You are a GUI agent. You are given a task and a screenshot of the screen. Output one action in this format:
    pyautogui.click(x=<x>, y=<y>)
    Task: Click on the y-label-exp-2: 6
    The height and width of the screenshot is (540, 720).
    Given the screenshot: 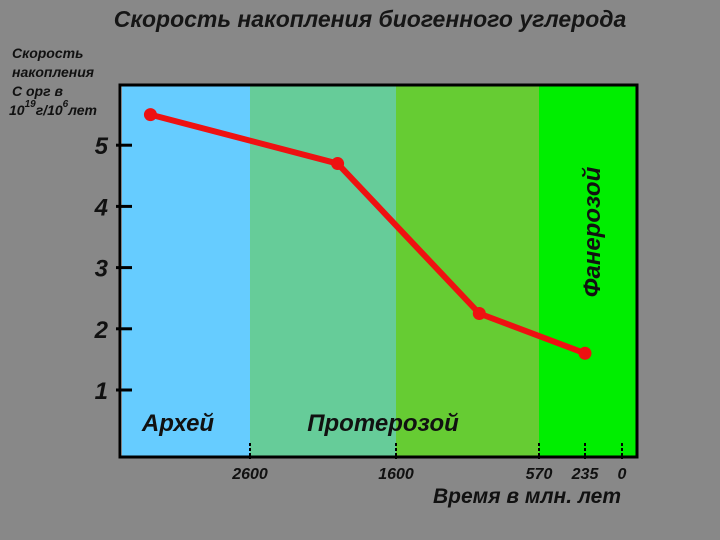 What is the action you would take?
    pyautogui.click(x=65, y=104)
    